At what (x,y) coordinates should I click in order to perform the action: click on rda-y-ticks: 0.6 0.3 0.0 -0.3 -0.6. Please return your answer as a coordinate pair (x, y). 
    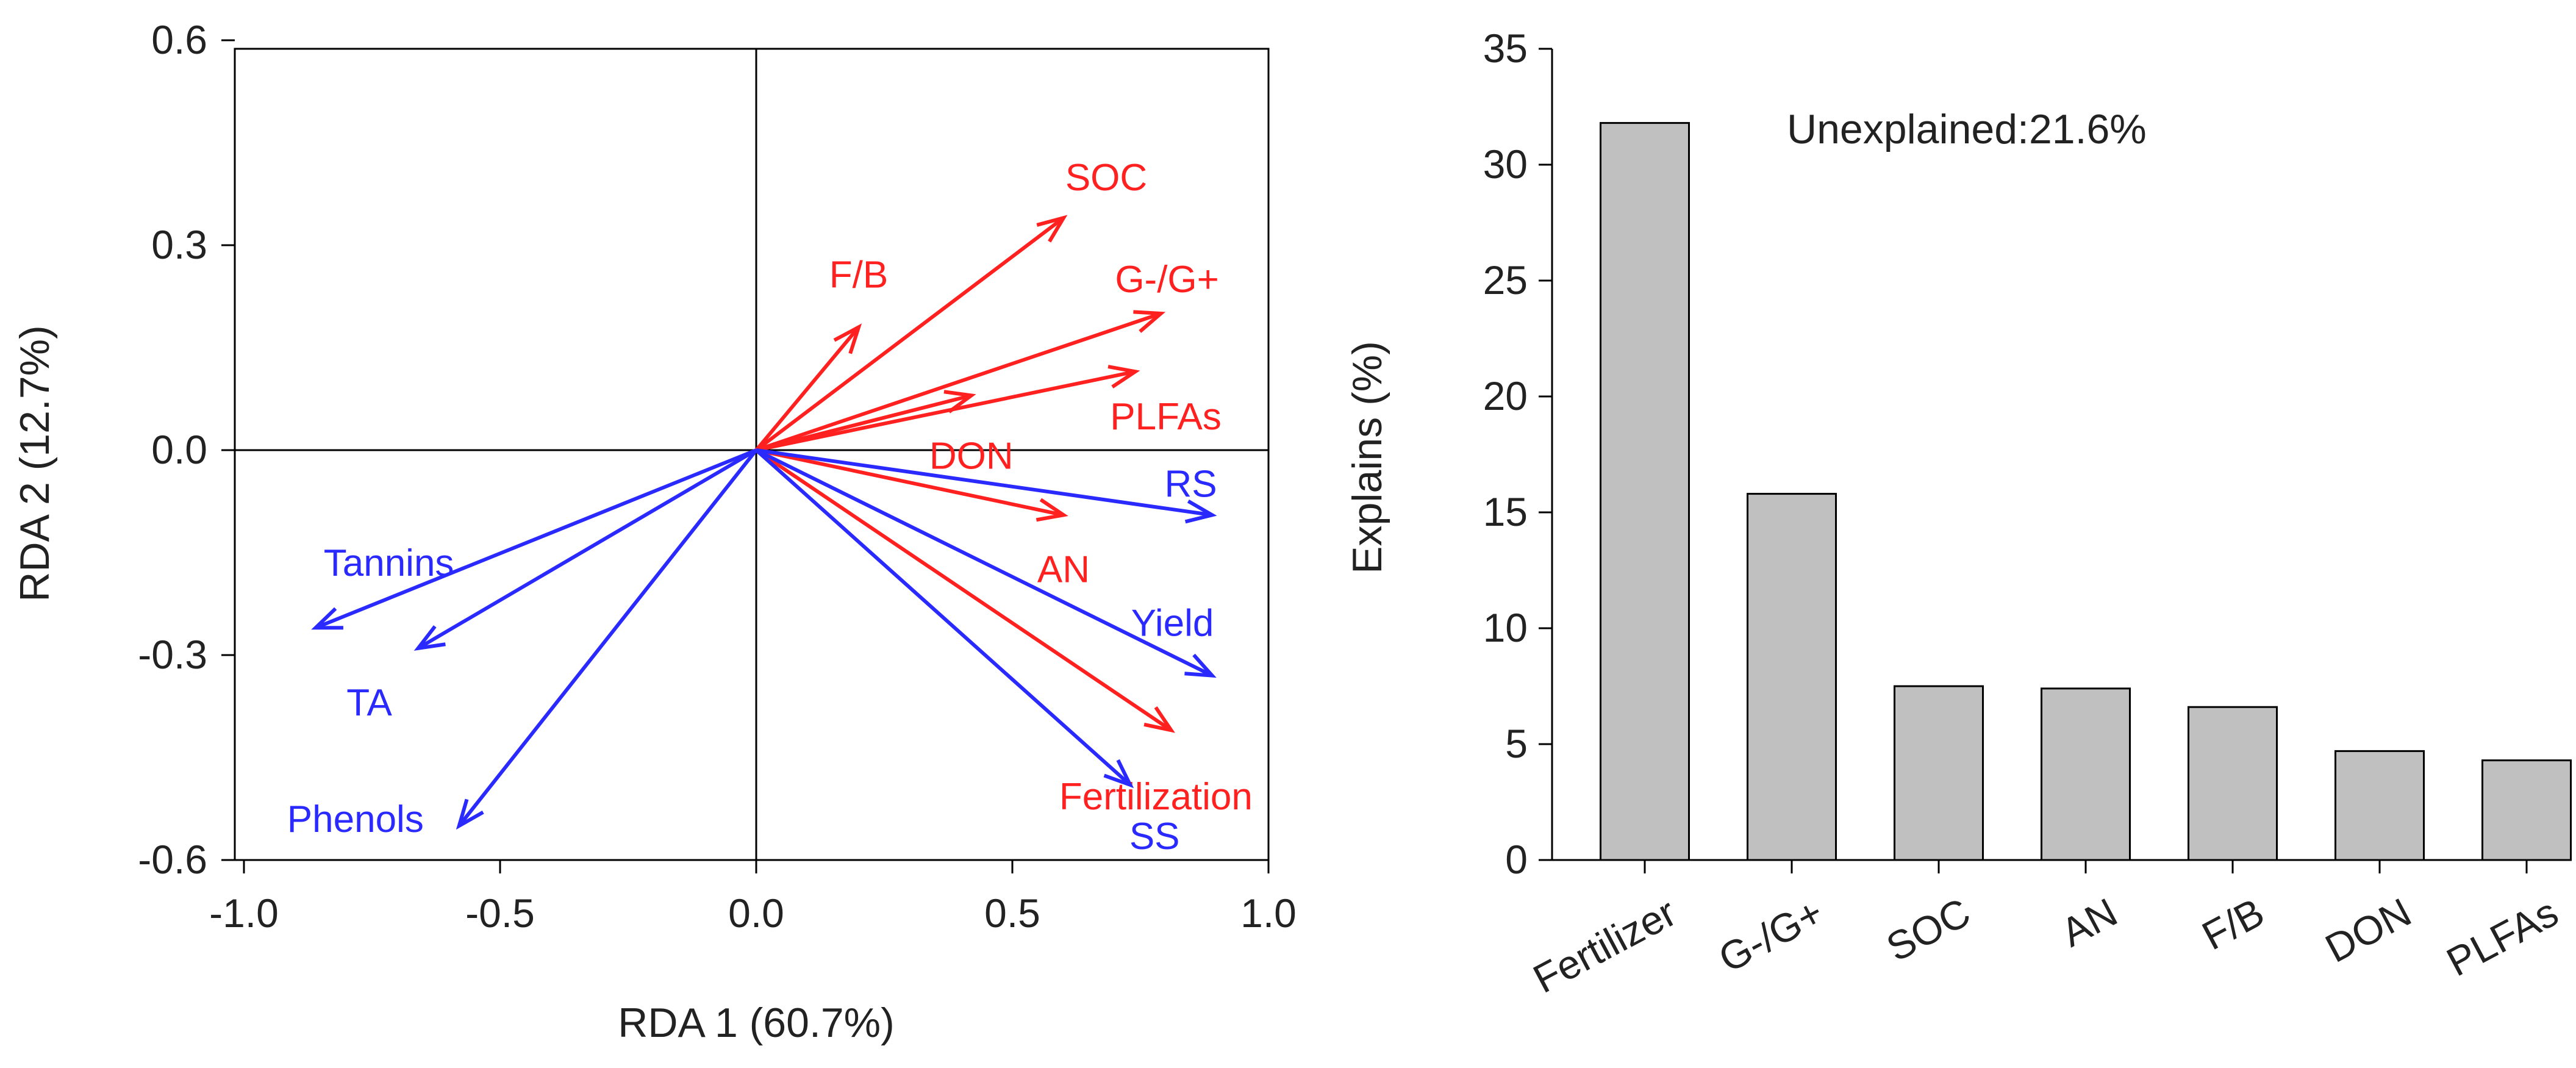
    Looking at the image, I should click on (186, 449).